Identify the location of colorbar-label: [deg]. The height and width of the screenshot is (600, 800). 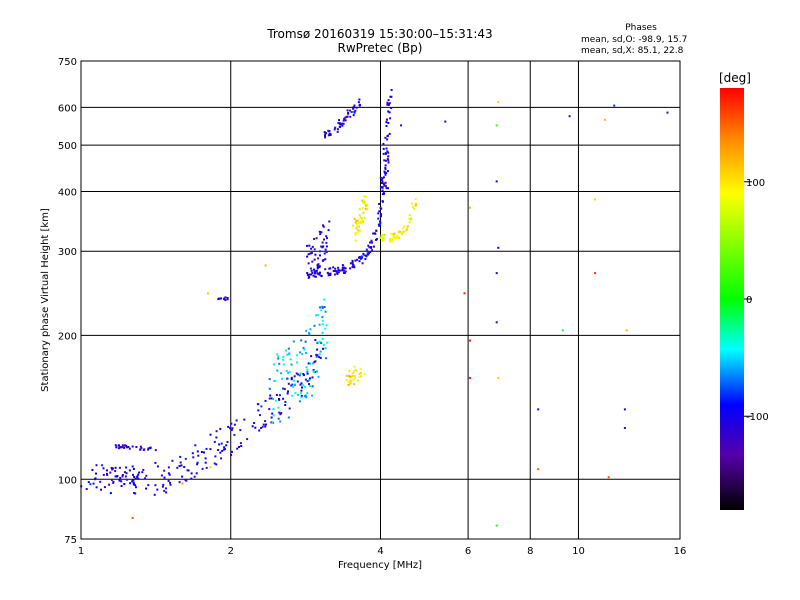
(735, 78).